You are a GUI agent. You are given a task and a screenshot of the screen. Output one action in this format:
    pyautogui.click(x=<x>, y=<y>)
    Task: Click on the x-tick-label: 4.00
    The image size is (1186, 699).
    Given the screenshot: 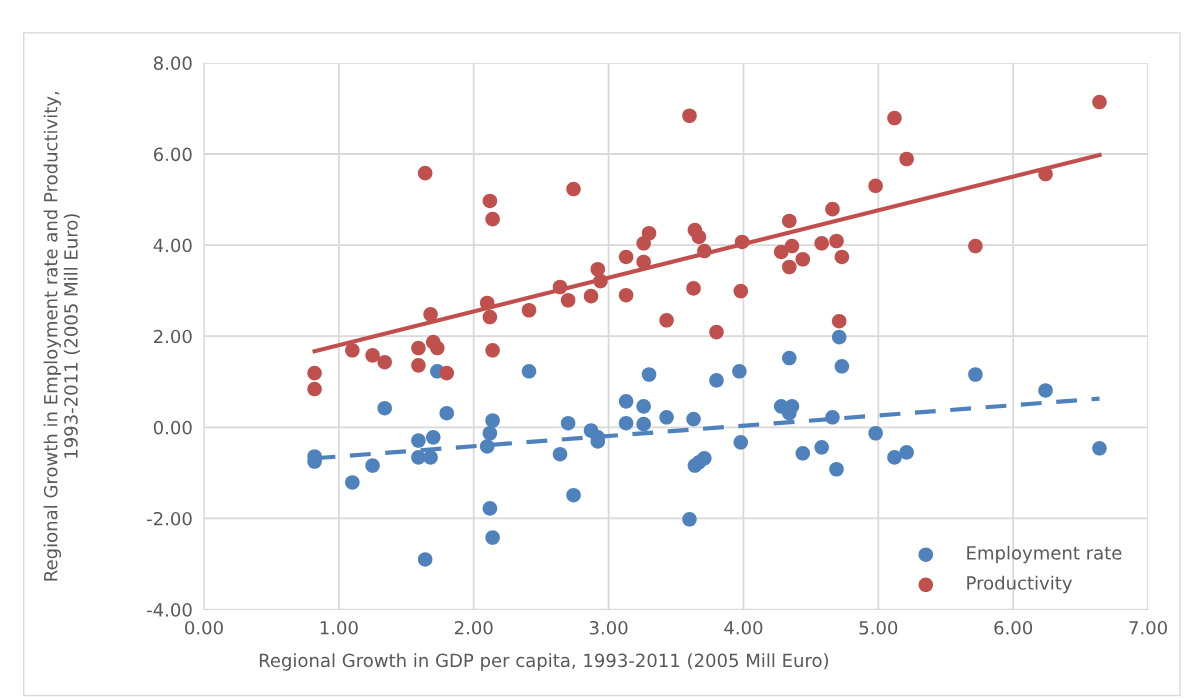 What is the action you would take?
    pyautogui.click(x=743, y=627)
    